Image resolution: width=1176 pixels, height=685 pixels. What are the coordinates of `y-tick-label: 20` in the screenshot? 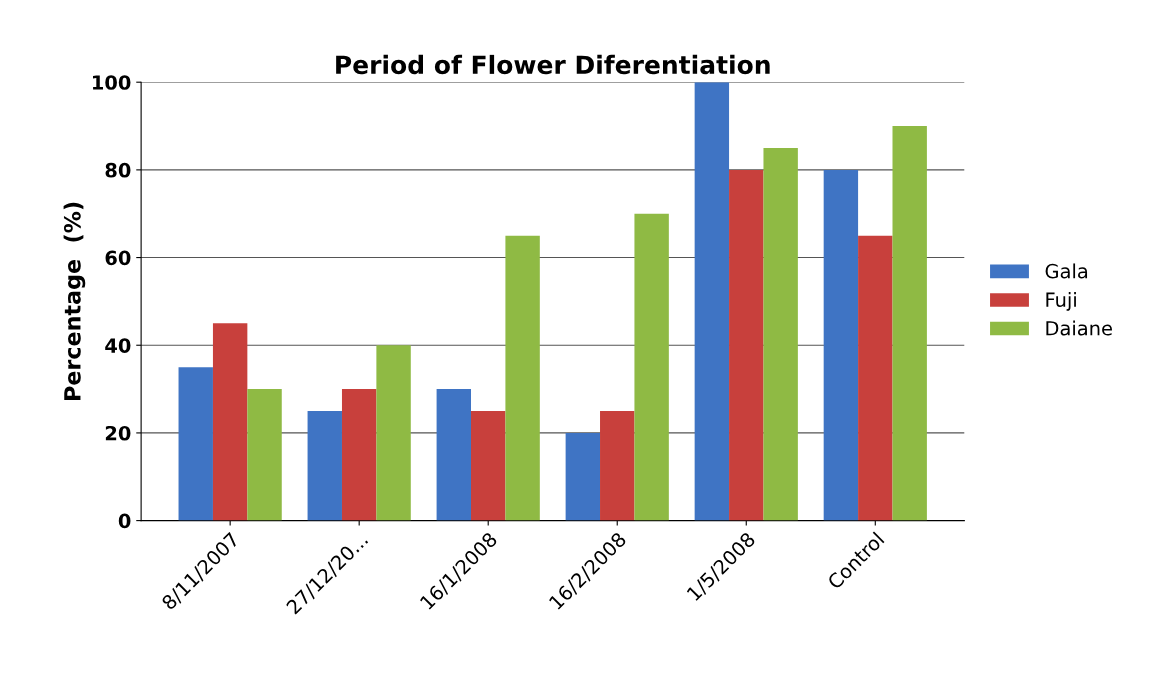 It's located at (118, 433).